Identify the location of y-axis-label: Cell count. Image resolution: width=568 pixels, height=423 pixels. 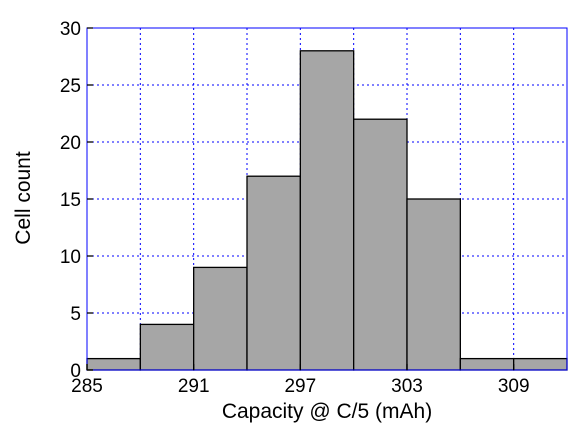
(23, 198).